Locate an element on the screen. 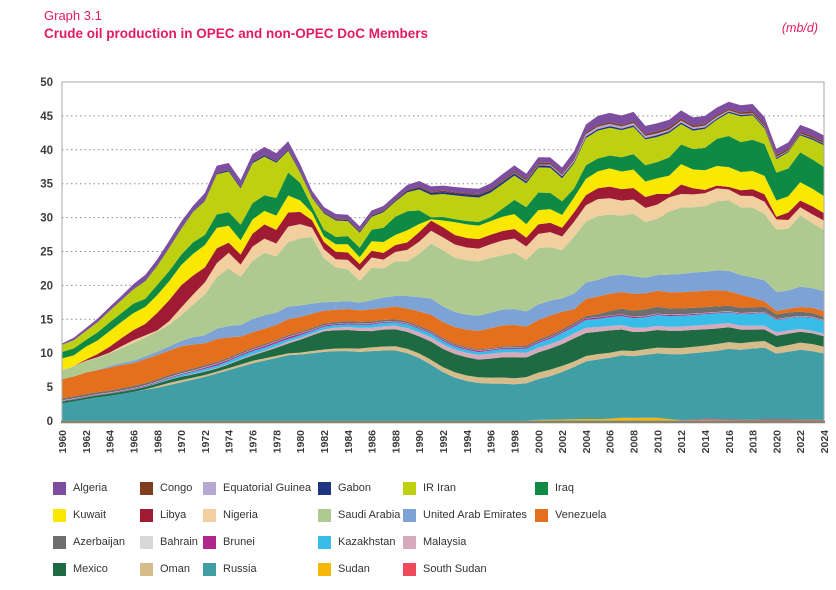  legend-swatch-south-sudan is located at coordinates (409, 569).